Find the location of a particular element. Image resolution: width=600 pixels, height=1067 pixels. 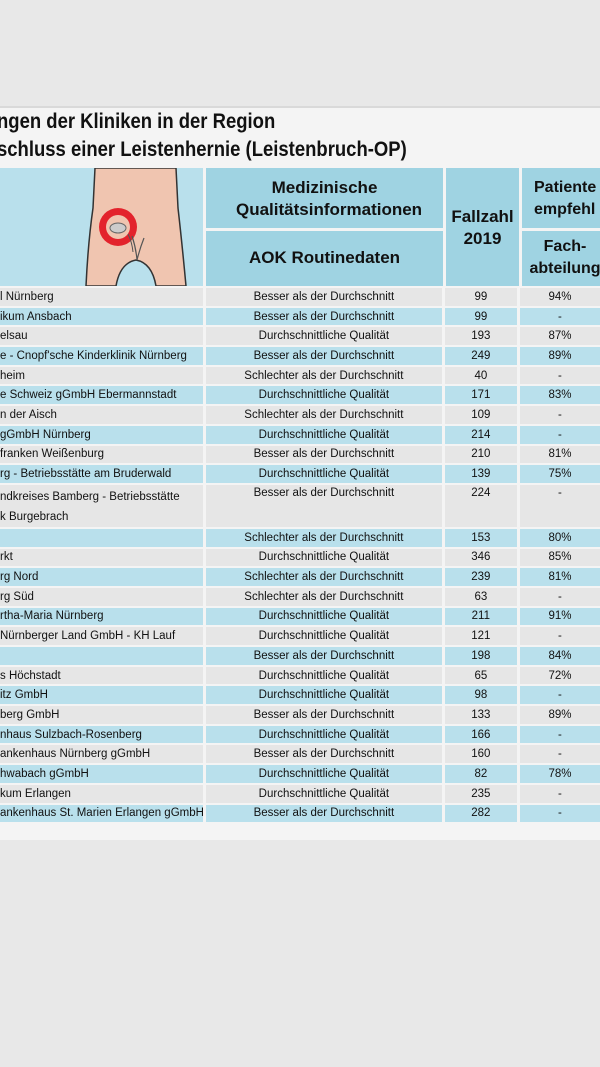

case-count: 211 is located at coordinates (482, 617).